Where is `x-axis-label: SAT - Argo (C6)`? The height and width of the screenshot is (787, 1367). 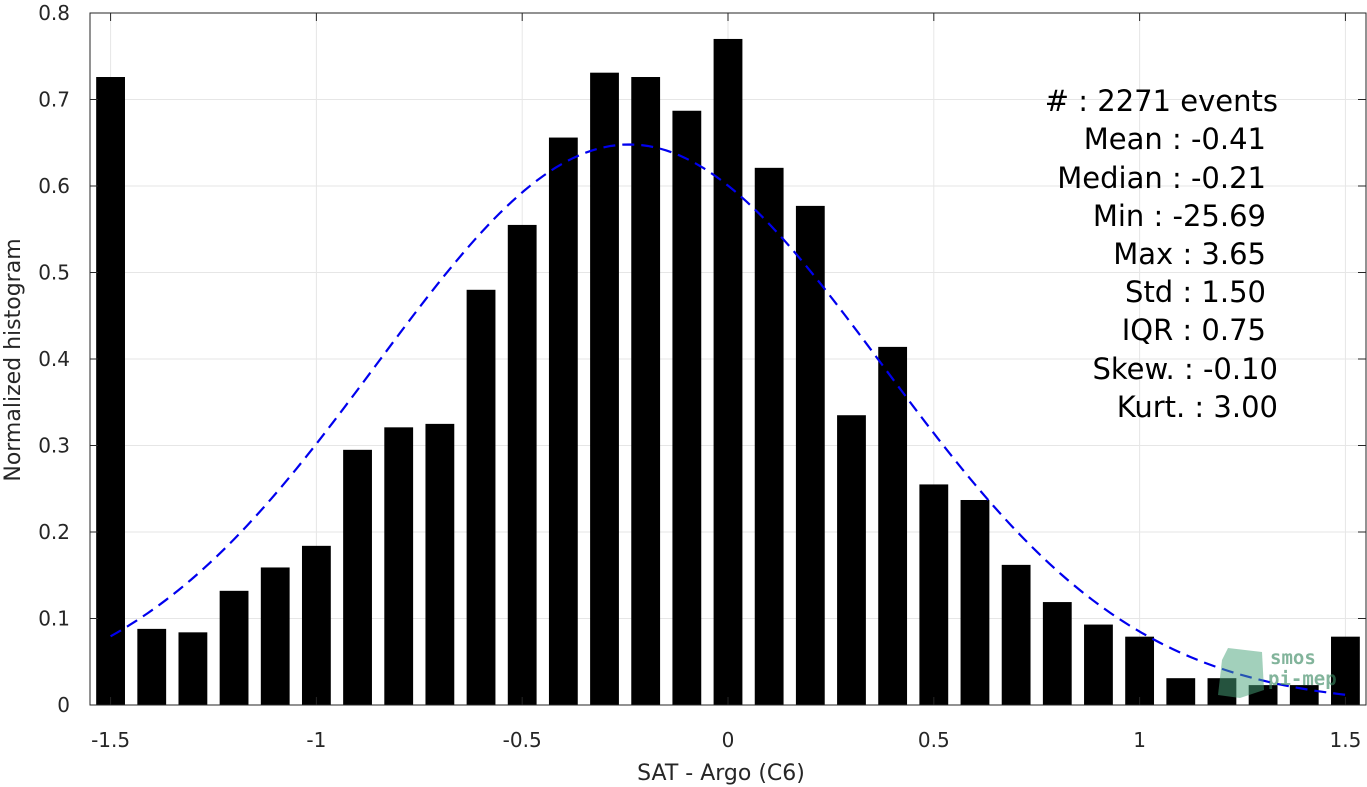 x-axis-label: SAT - Argo (C6) is located at coordinates (721, 773).